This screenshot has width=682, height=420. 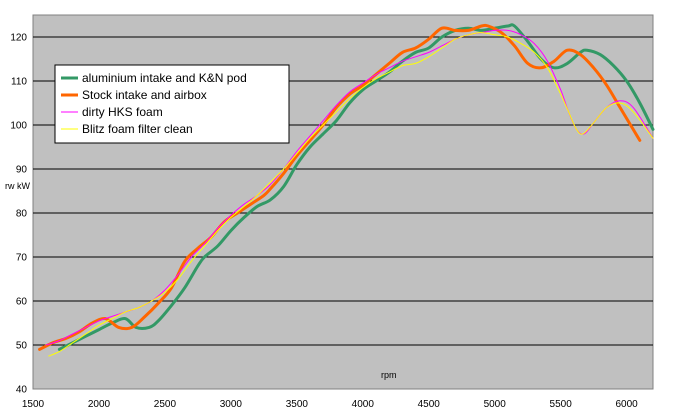 I want to click on x-tick-label: 4000, so click(x=363, y=404).